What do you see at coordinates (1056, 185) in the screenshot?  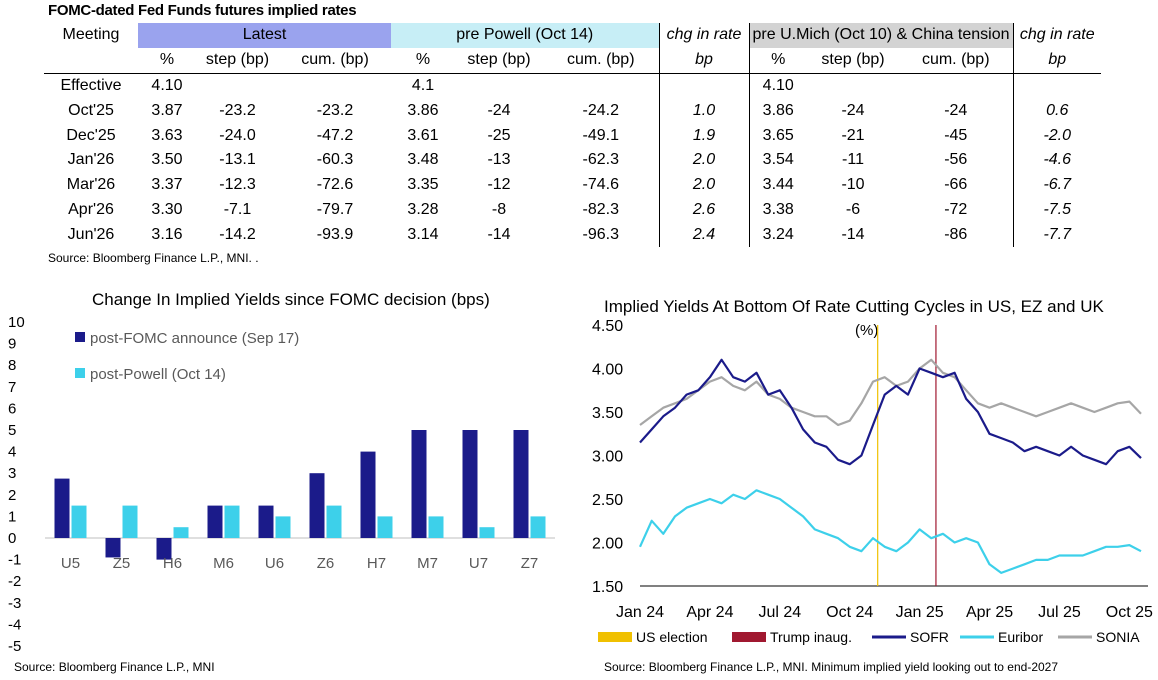 I see `value-cell: -6.7` at bounding box center [1056, 185].